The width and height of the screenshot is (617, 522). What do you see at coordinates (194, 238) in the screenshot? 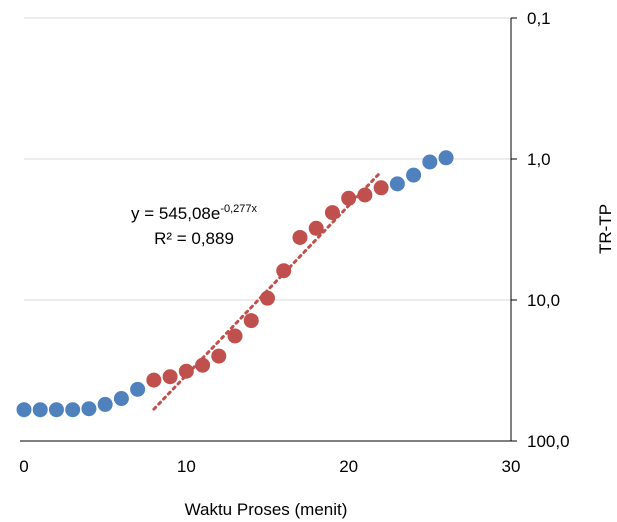
I see `r-squared-label: R² = 0,889` at bounding box center [194, 238].